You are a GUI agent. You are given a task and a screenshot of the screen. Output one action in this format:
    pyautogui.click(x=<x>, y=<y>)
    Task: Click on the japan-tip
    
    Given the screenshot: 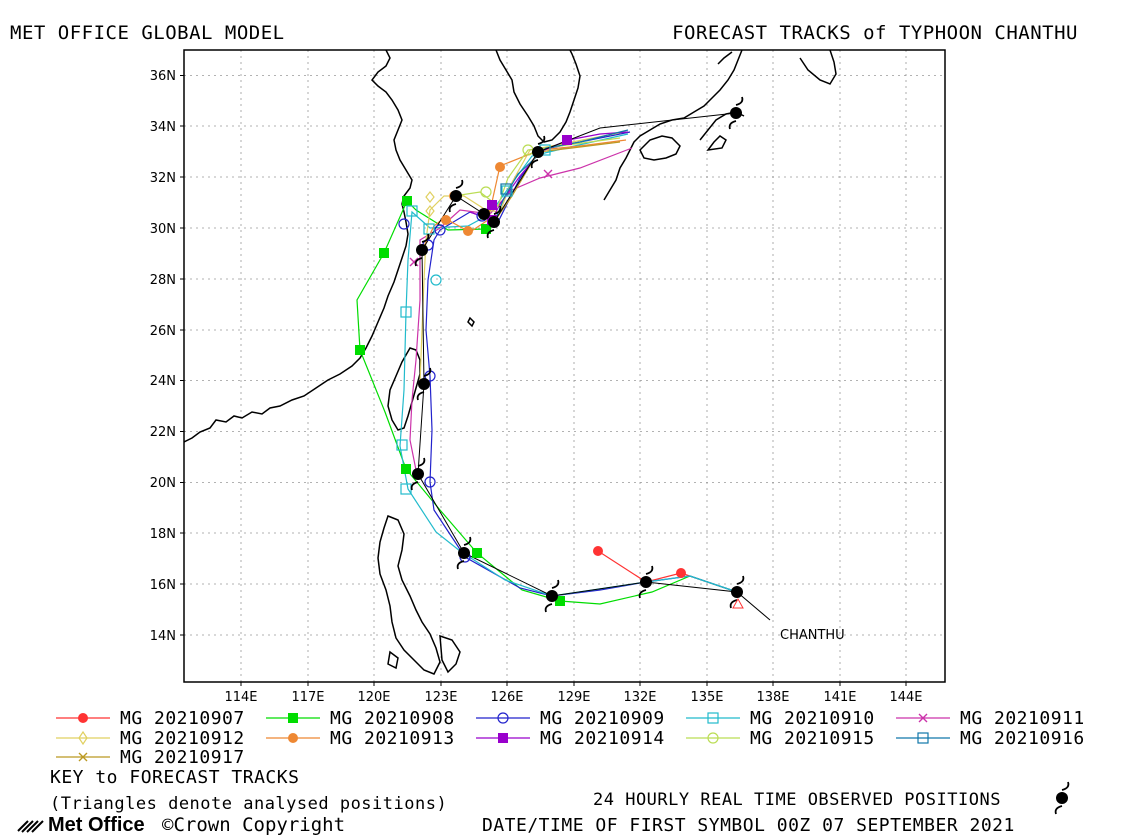 What is the action you would take?
    pyautogui.click(x=716, y=143)
    